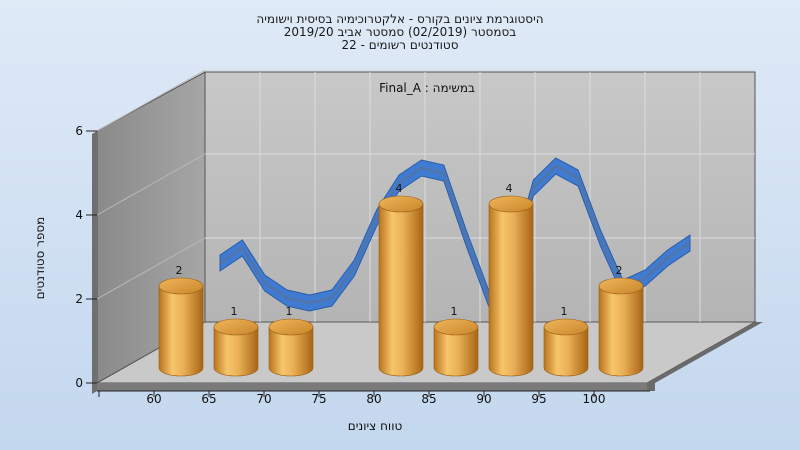 Image resolution: width=800 pixels, height=450 pixels. What do you see at coordinates (79, 131) in the screenshot?
I see `y-tick-label: 6` at bounding box center [79, 131].